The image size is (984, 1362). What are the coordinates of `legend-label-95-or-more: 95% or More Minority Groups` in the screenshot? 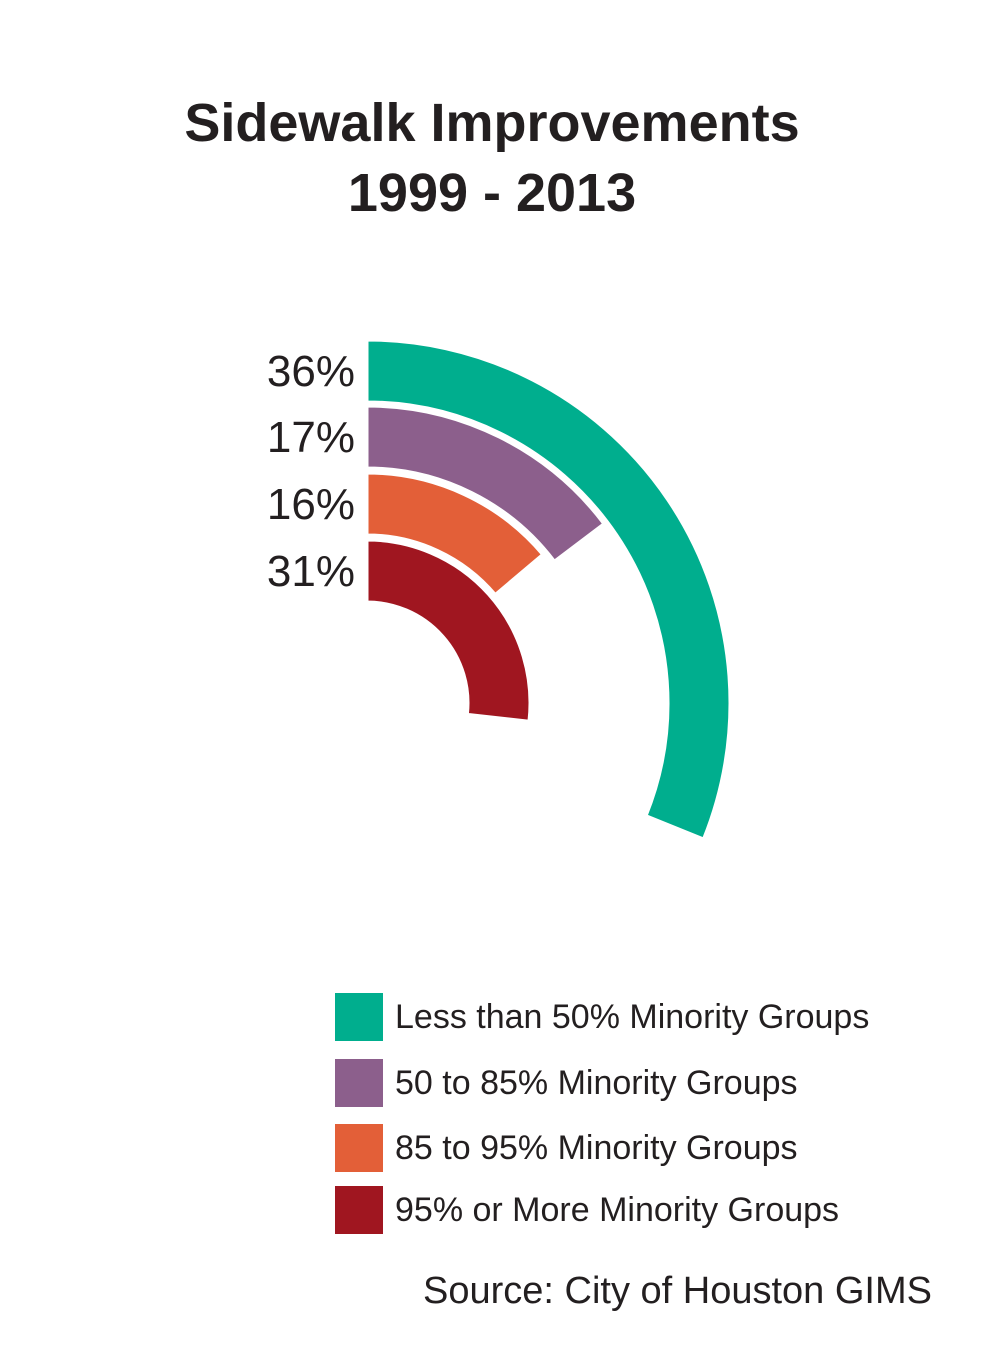 It's located at (617, 1209).